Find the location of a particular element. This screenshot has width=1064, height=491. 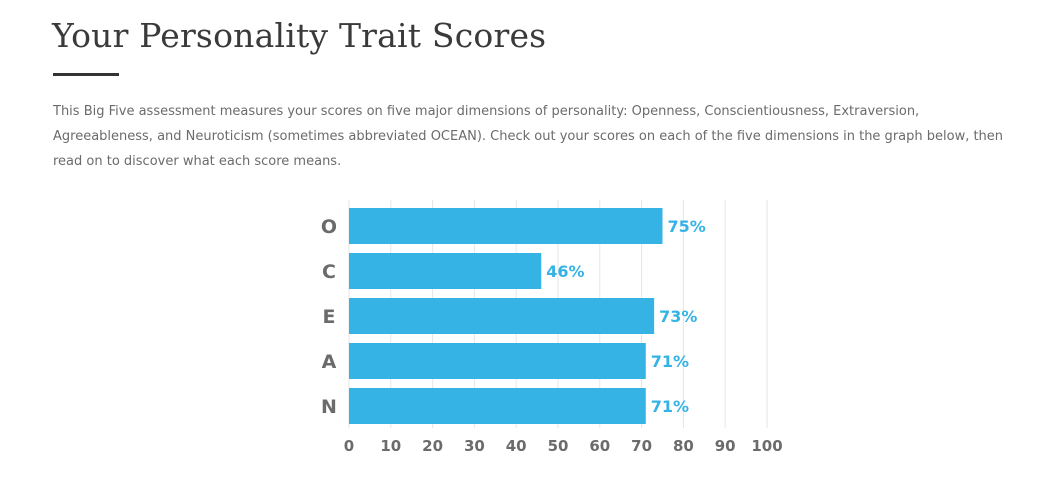

x-tick-label: 20 is located at coordinates (432, 446).